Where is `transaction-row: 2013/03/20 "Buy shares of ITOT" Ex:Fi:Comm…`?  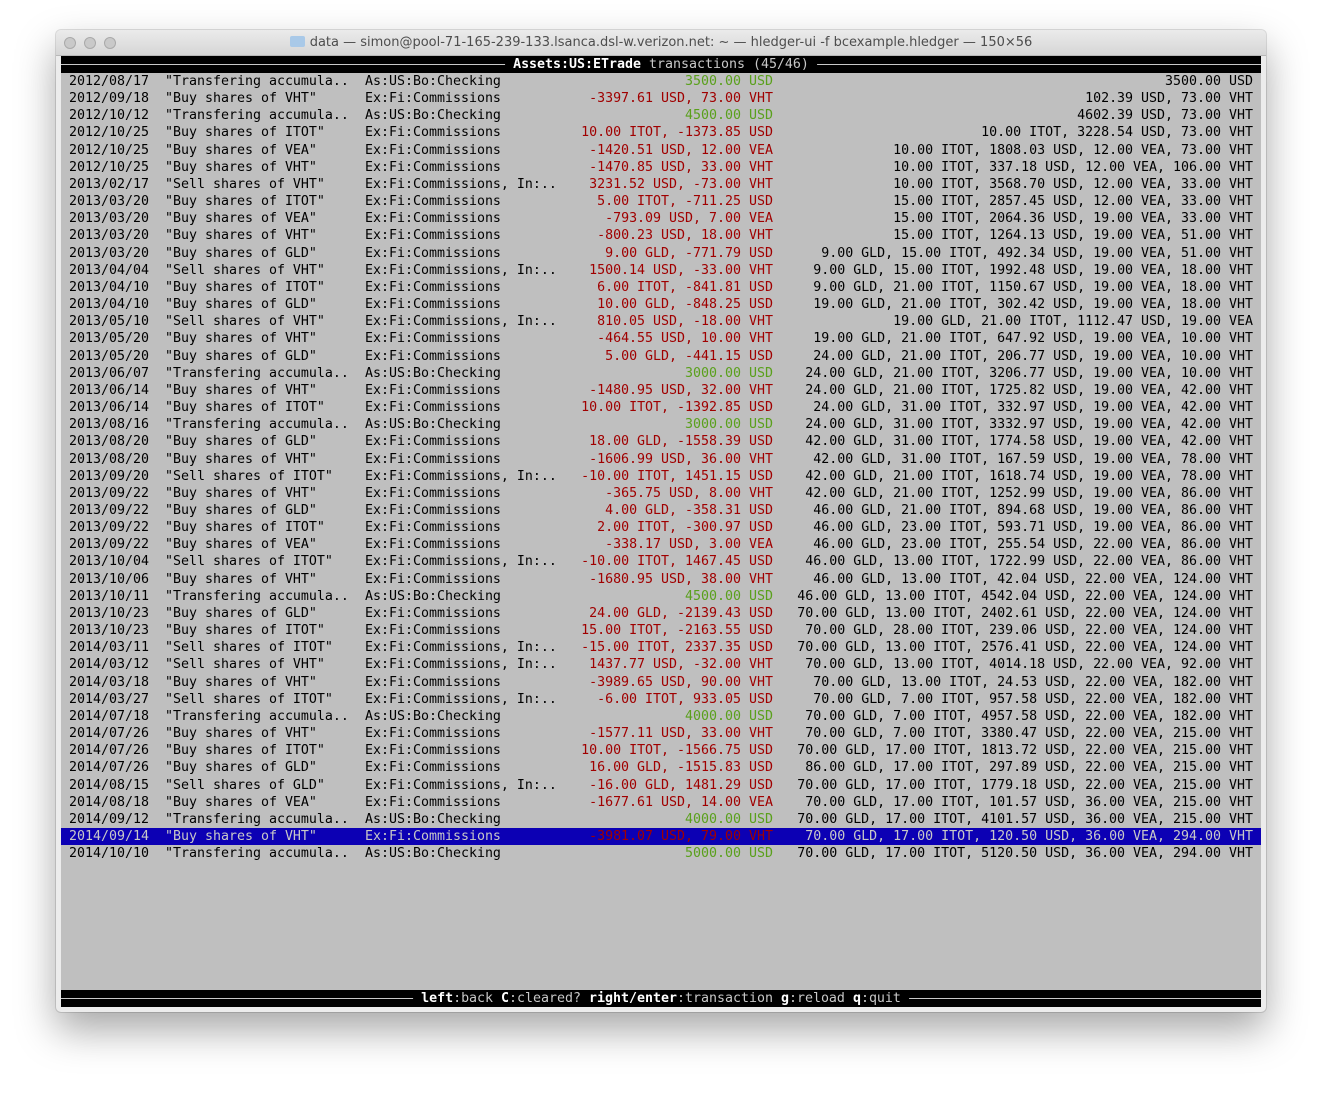
transaction-row: 2013/03/20 "Buy shares of ITOT" Ex:Fi:Comm… is located at coordinates (661, 201).